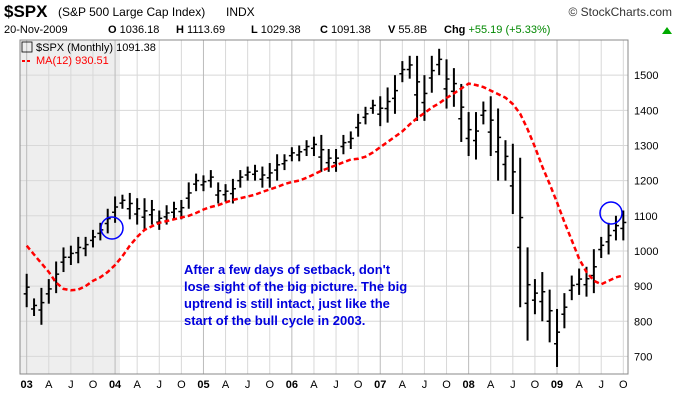 The image size is (680, 416). What do you see at coordinates (646, 146) in the screenshot?
I see `y-tick-label: 1300` at bounding box center [646, 146].